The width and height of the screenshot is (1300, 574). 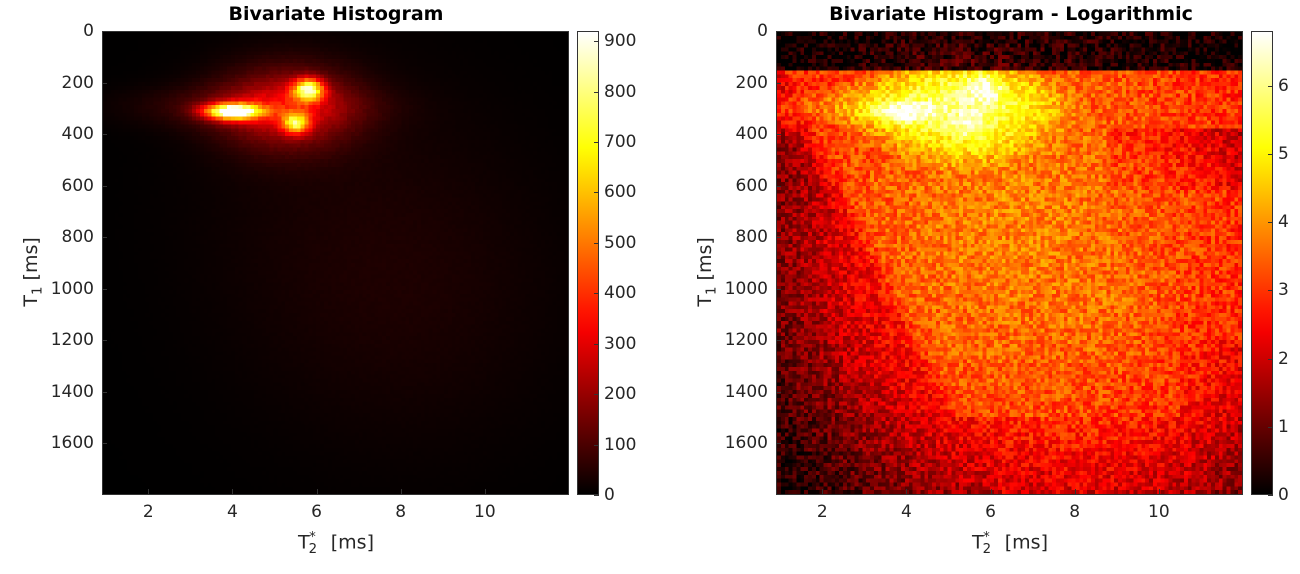 What do you see at coordinates (1283, 85) in the screenshot?
I see `colorbar-tick-label: 6` at bounding box center [1283, 85].